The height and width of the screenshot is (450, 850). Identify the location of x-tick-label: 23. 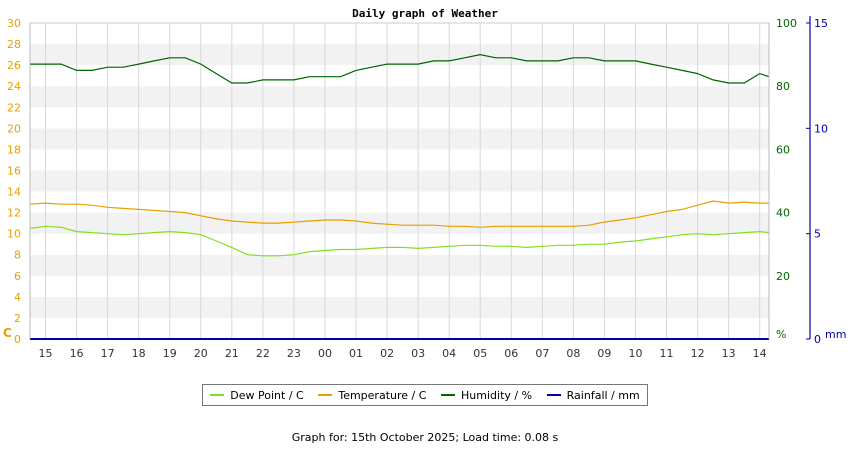
(294, 353).